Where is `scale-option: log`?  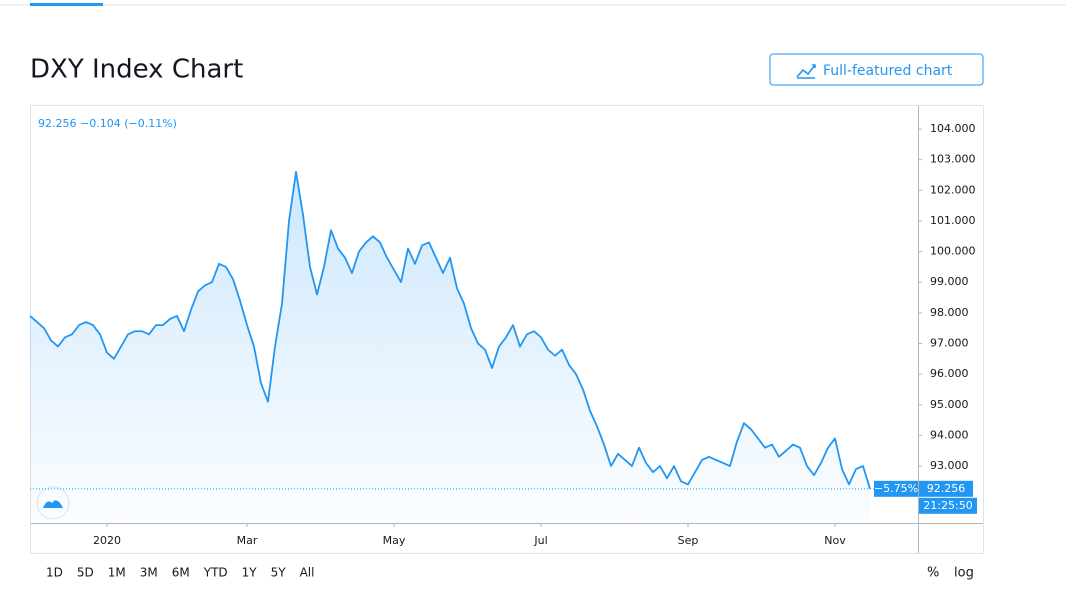
scale-option: log is located at coordinates (964, 573).